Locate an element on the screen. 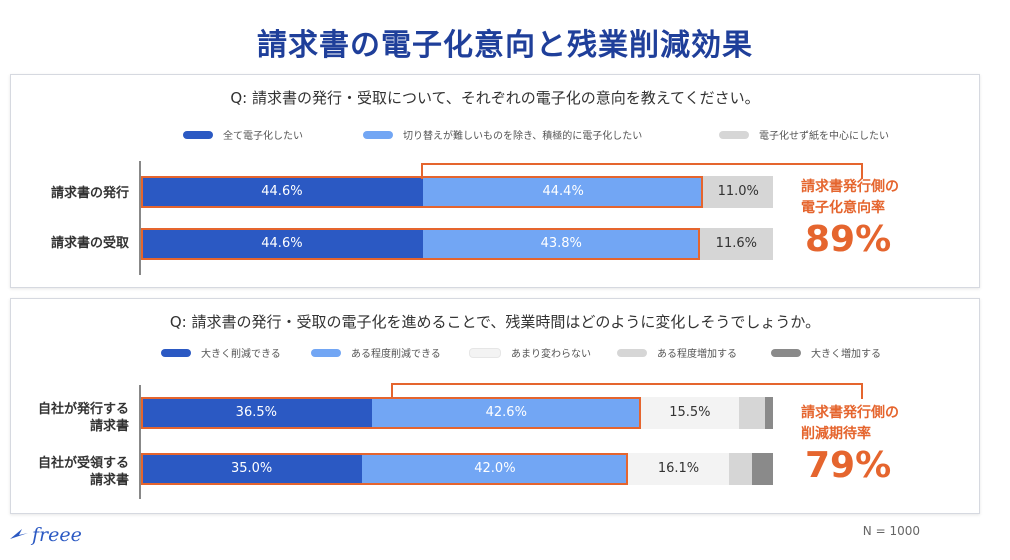  row-label: 自社が受領する 請求書 is located at coordinates (83, 472).